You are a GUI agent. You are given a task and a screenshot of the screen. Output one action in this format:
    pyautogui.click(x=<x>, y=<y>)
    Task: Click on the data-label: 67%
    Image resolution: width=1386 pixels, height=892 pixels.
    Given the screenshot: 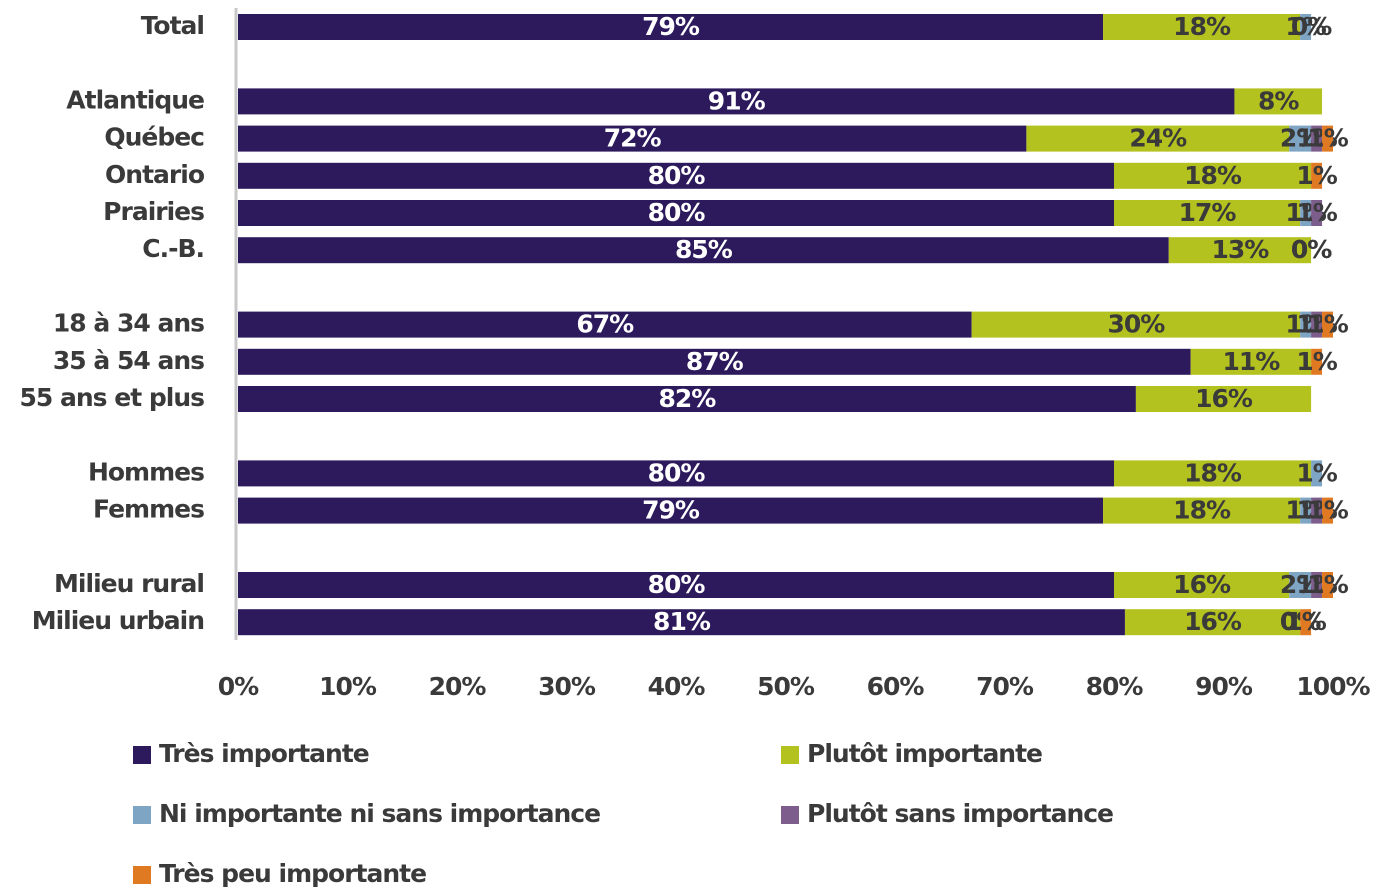 What is the action you would take?
    pyautogui.click(x=605, y=324)
    